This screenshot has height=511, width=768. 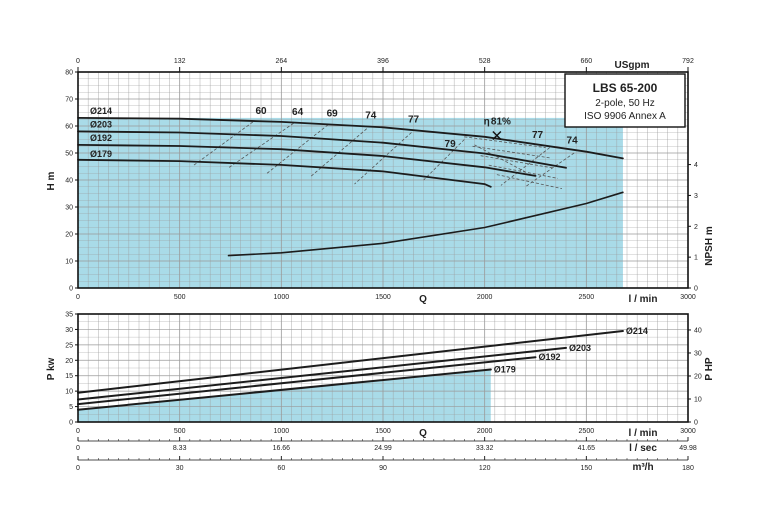 What do you see at coordinates (180, 297) in the screenshot?
I see `x-tick-label: 500` at bounding box center [180, 297].